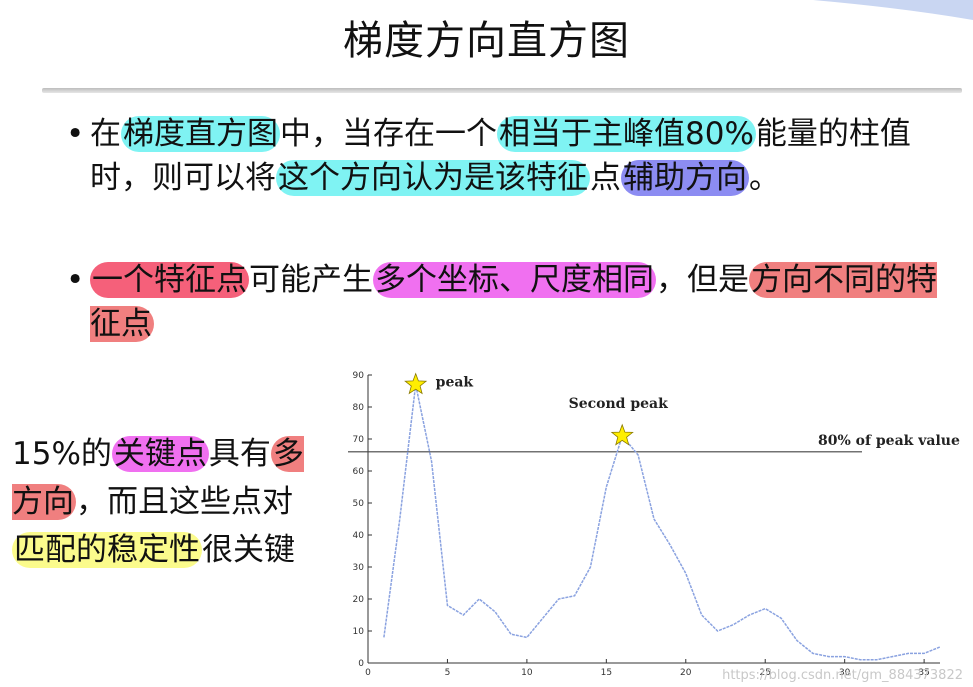 Image resolution: width=973 pixels, height=687 pixels. I want to click on text-segment: 中，当存在一个, so click(388, 134).